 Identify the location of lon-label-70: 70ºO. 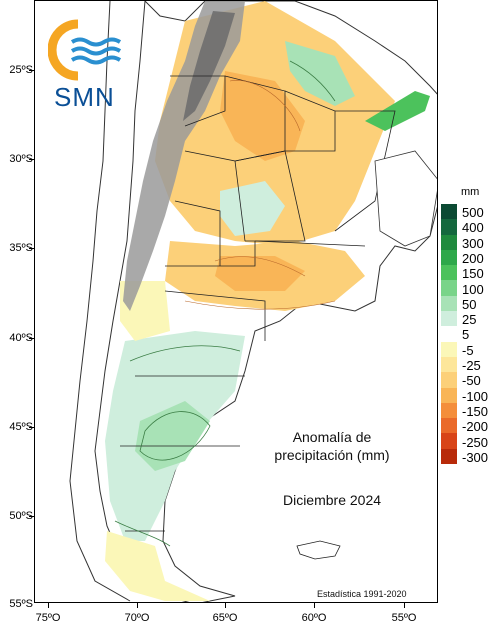
(137, 618).